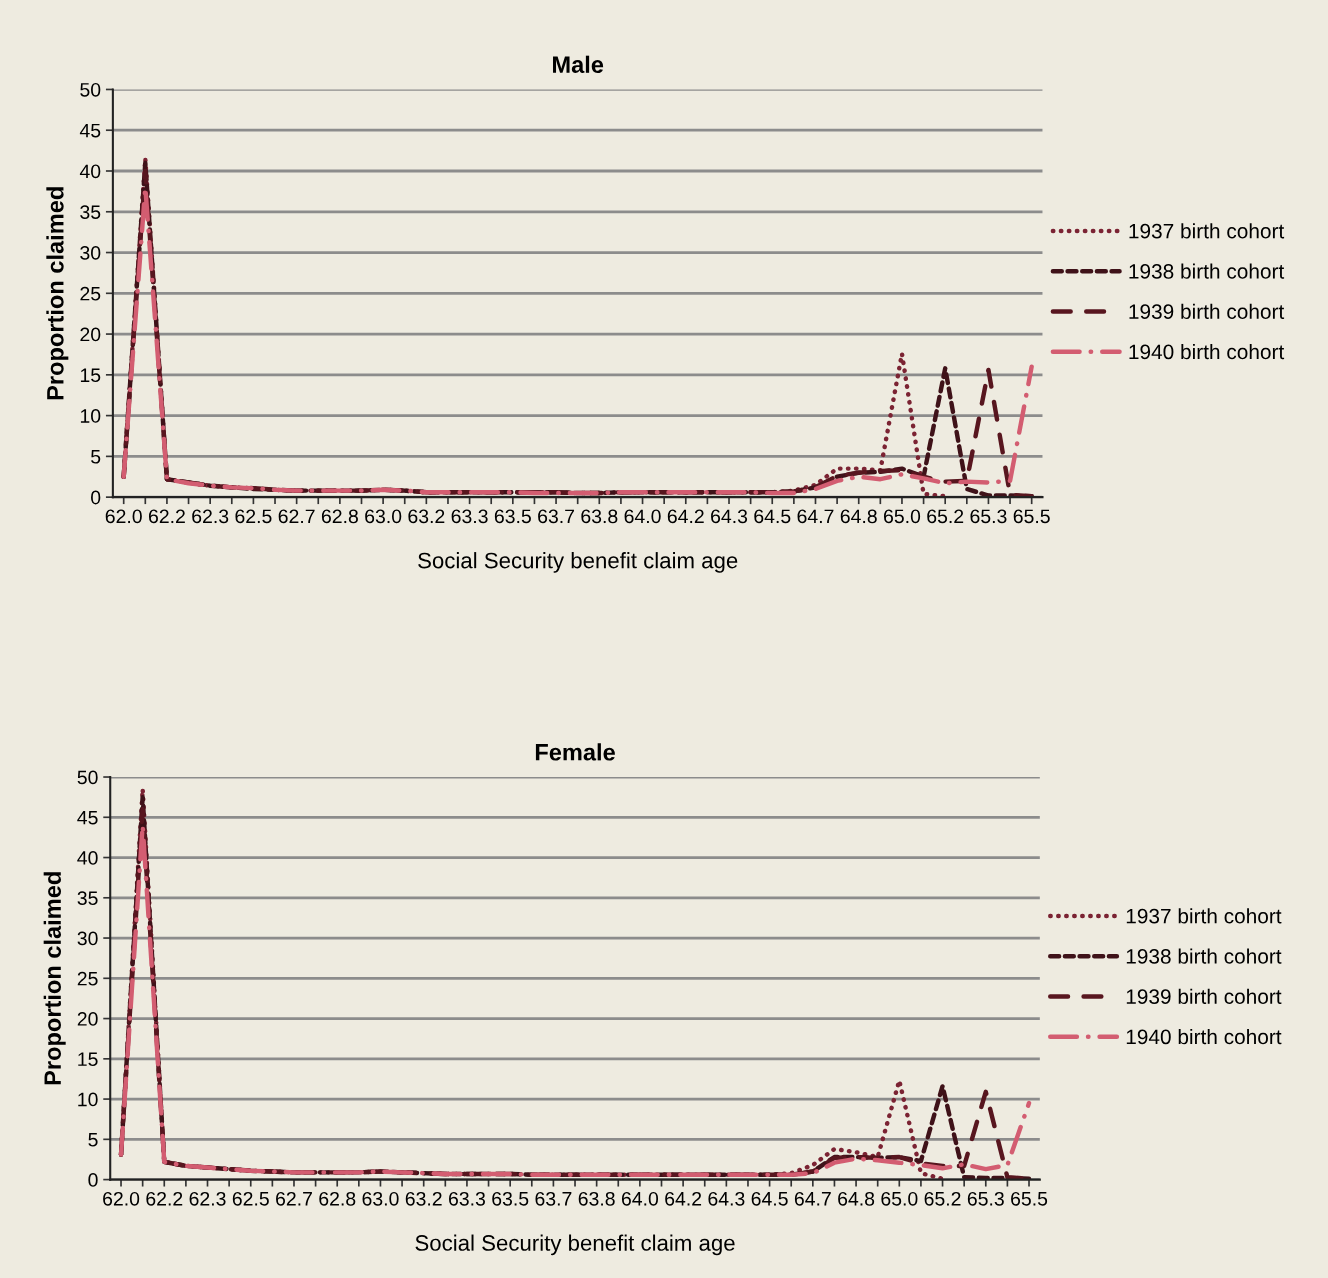  Describe the element at coordinates (575, 752) in the screenshot. I see `chart-title: Female` at that location.